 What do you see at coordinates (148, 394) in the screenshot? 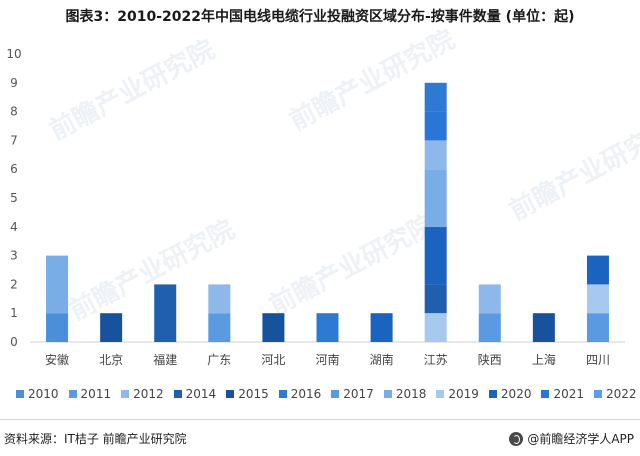
I see `legend-label: 2012` at bounding box center [148, 394].